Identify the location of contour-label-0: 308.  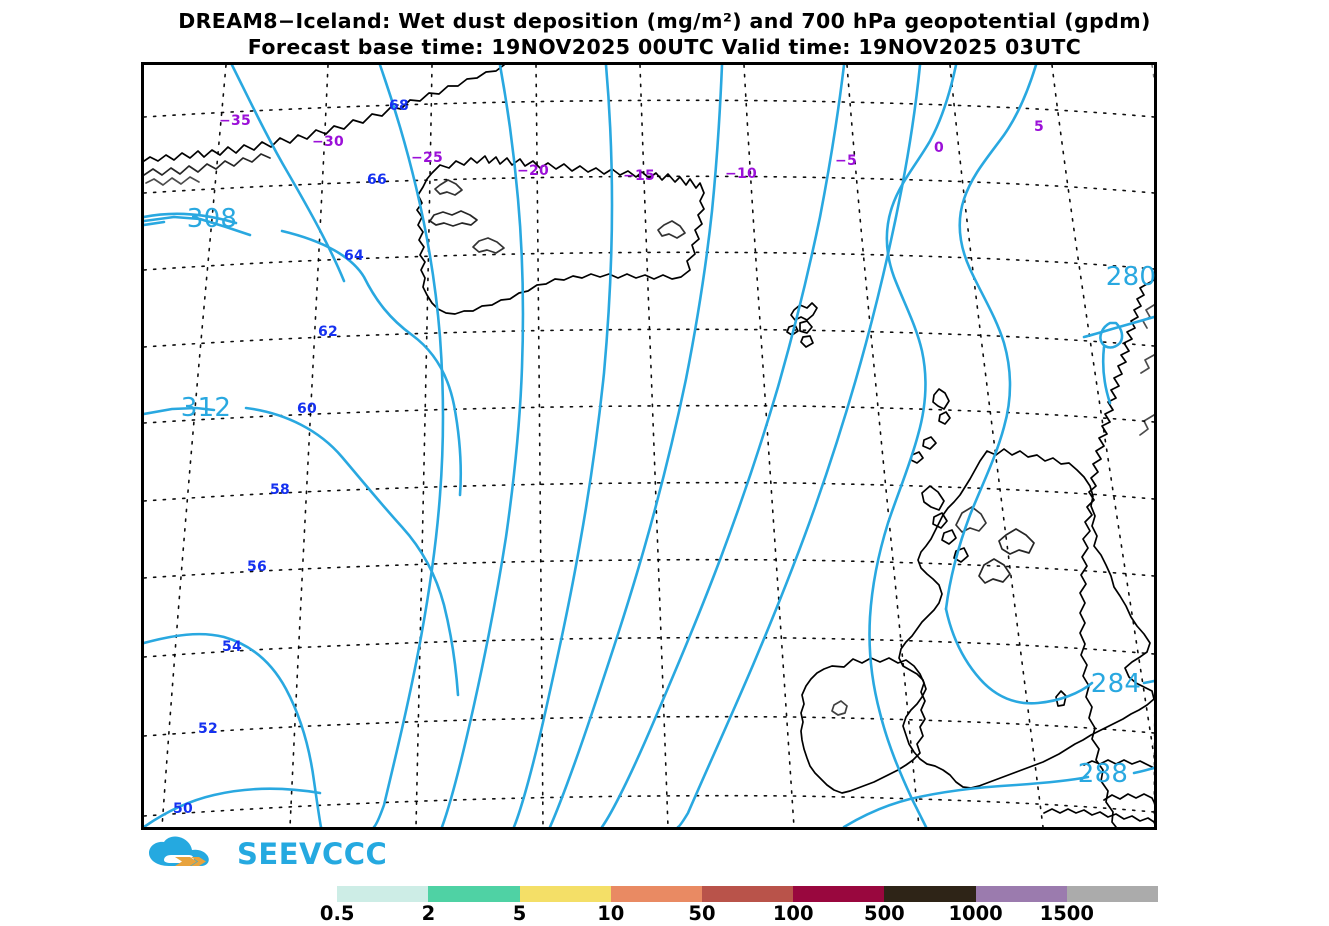
(212, 219).